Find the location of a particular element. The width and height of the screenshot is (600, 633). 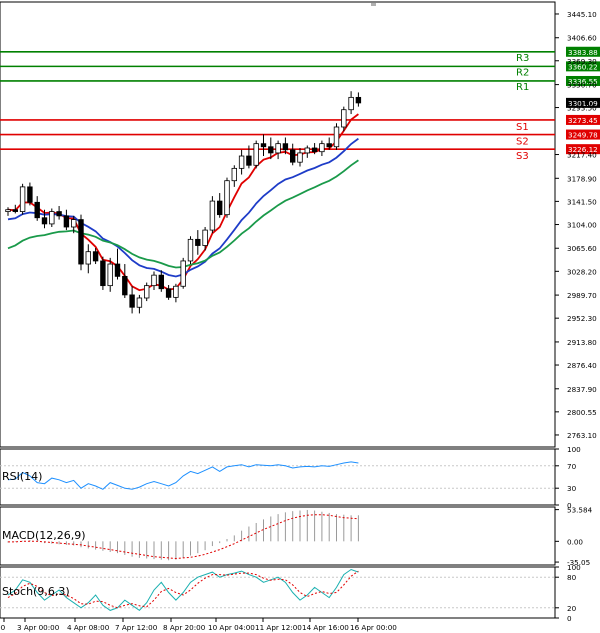

time-tick-label: 11 Apr 12:00 is located at coordinates (278, 627).